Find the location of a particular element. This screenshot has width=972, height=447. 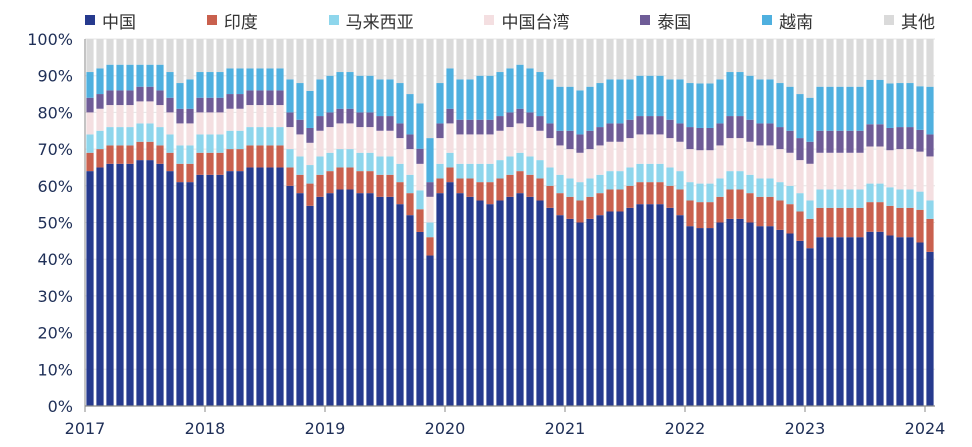

legend-label: 中国 is located at coordinates (119, 22).